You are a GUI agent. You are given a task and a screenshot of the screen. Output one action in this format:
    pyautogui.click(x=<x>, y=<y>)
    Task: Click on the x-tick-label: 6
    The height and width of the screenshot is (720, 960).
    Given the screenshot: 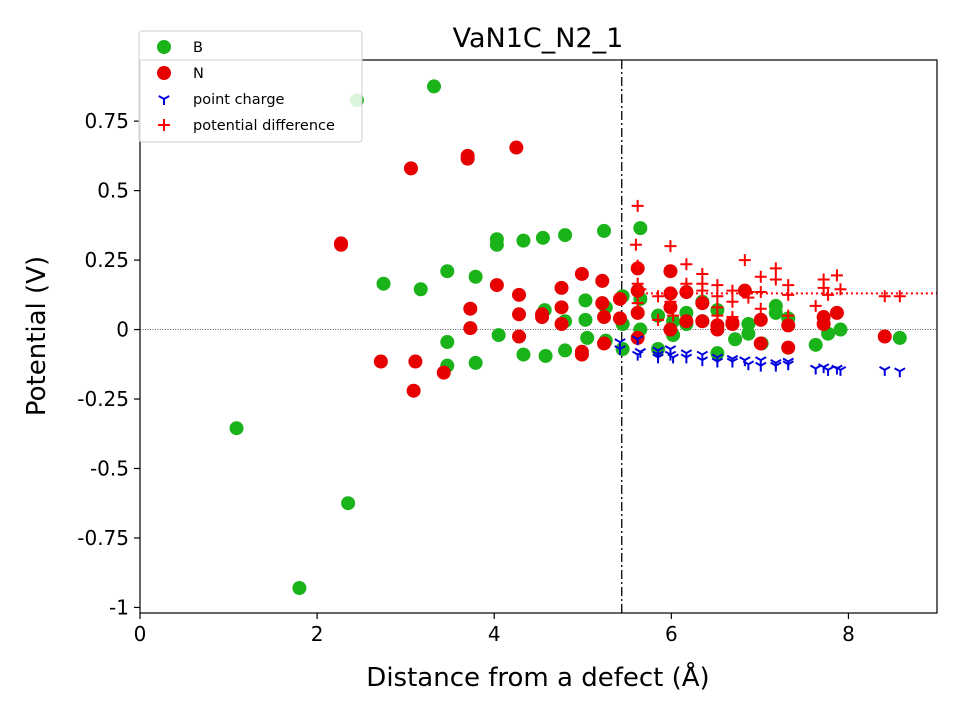 What is the action you would take?
    pyautogui.click(x=671, y=634)
    